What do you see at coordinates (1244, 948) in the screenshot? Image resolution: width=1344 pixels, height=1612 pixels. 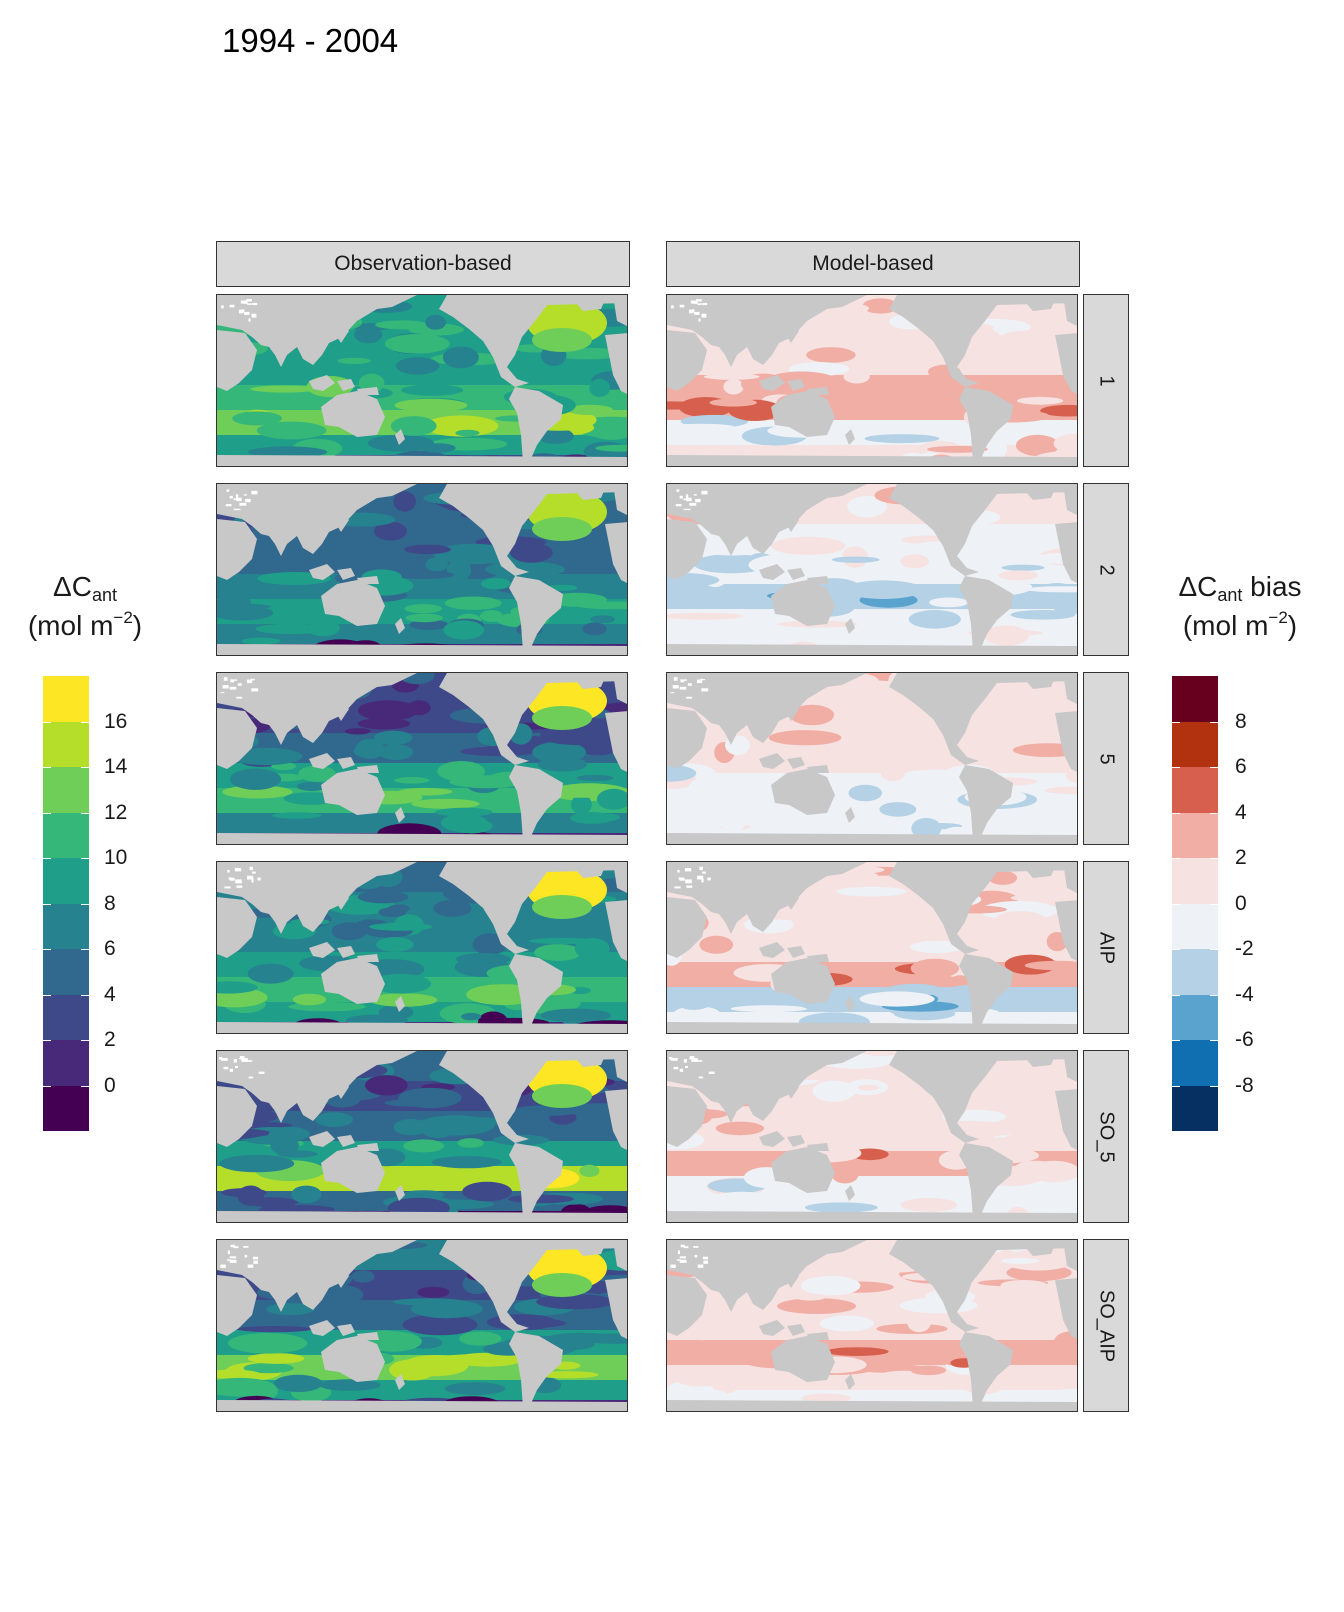 I see `legend-tick-label: -2` at bounding box center [1244, 948].